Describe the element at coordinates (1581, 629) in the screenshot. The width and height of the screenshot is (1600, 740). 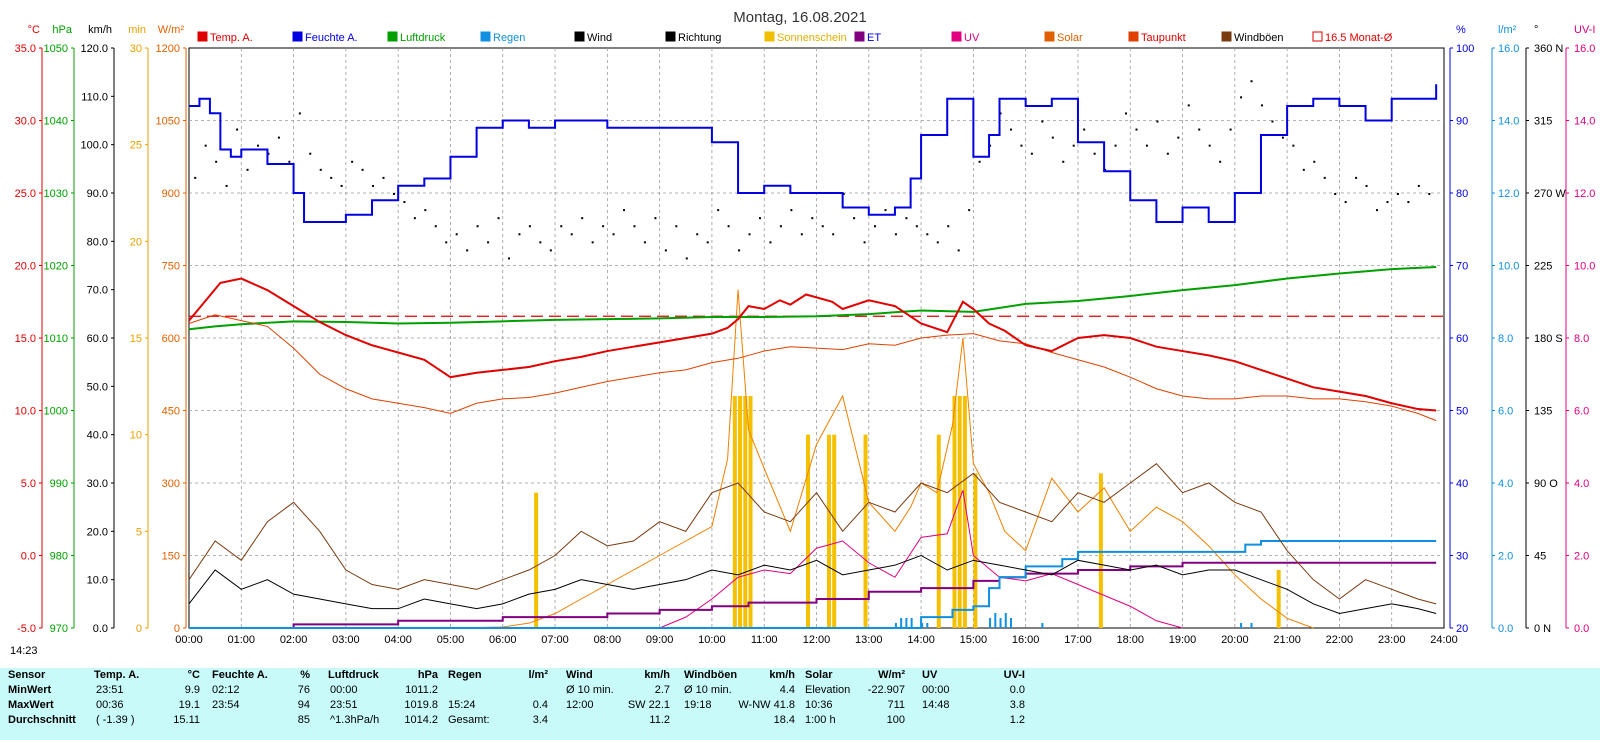
I see `y-tick-uv: 0.0` at that location.